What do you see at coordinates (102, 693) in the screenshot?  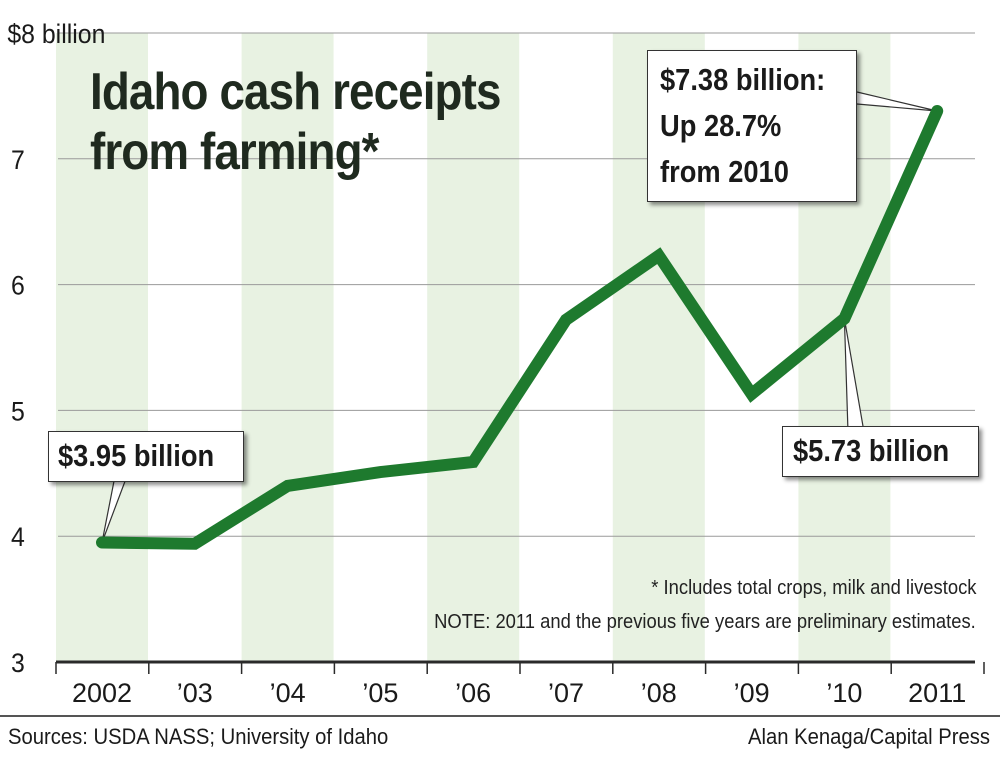 I see `x-tick-label: 2002` at bounding box center [102, 693].